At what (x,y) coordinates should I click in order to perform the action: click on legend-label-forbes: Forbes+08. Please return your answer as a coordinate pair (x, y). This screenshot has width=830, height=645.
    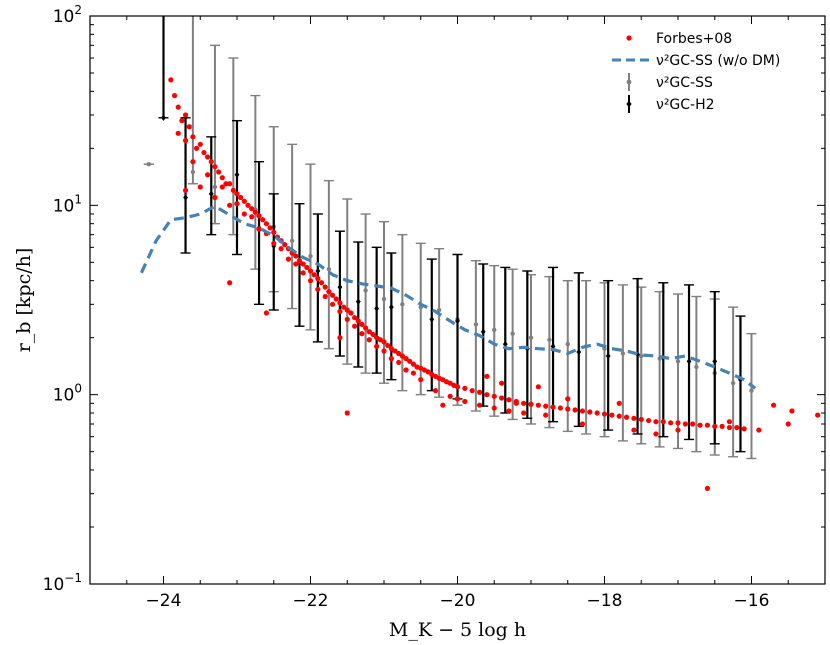
    Looking at the image, I should click on (694, 39).